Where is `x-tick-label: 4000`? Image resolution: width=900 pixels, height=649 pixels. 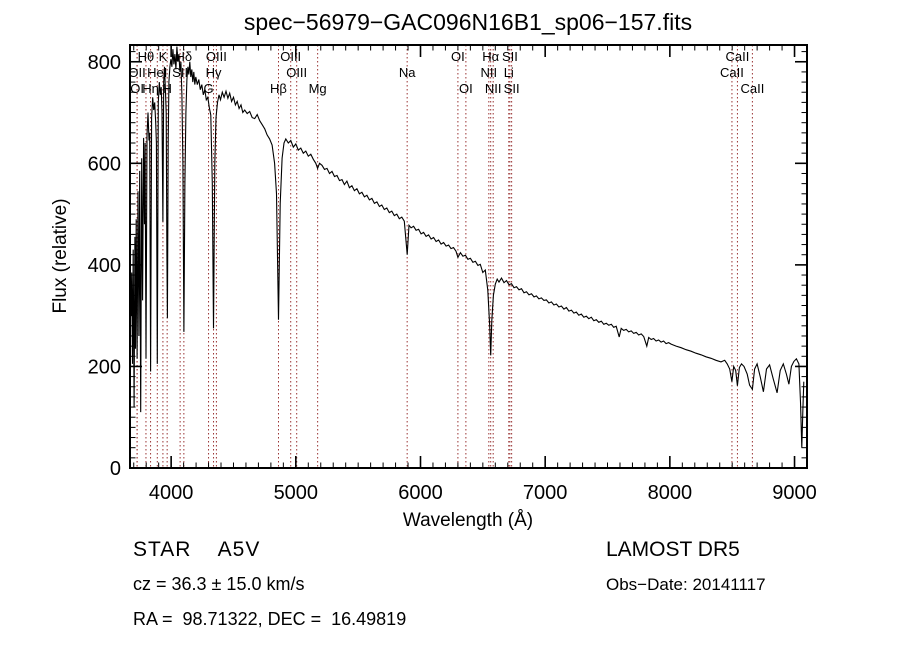
x-tick-label: 4000 is located at coordinates (171, 493).